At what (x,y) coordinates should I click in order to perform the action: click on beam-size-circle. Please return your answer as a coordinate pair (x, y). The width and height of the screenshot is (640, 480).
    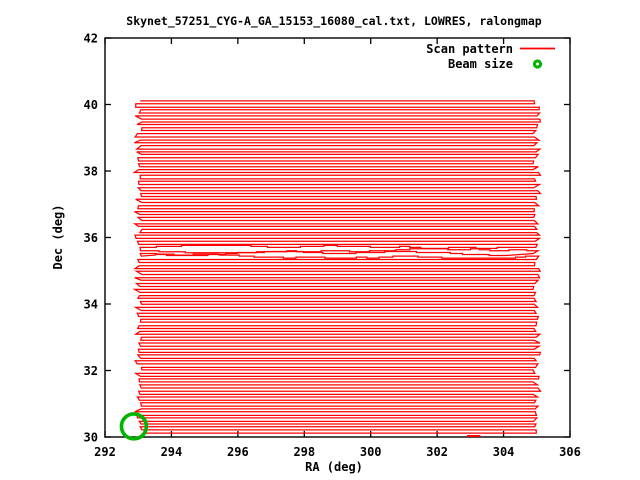
    Looking at the image, I should click on (134, 426).